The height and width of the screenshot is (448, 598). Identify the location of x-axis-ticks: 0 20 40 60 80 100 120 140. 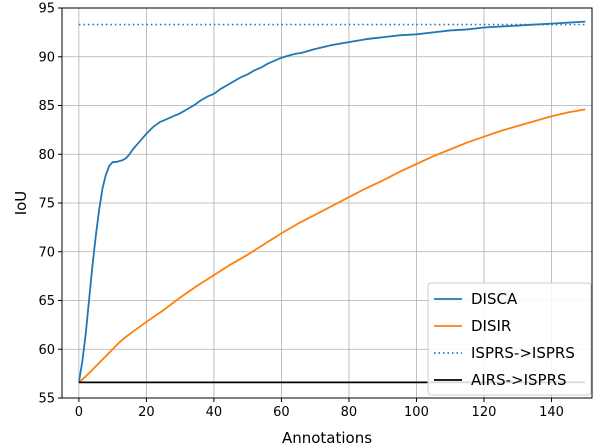
(319, 409).